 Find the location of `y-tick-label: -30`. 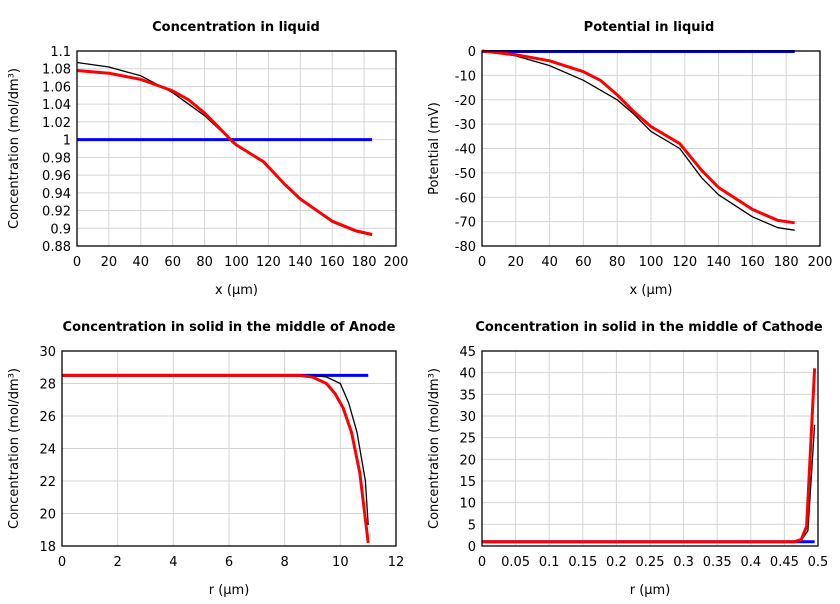

y-tick-label: -30 is located at coordinates (465, 125).